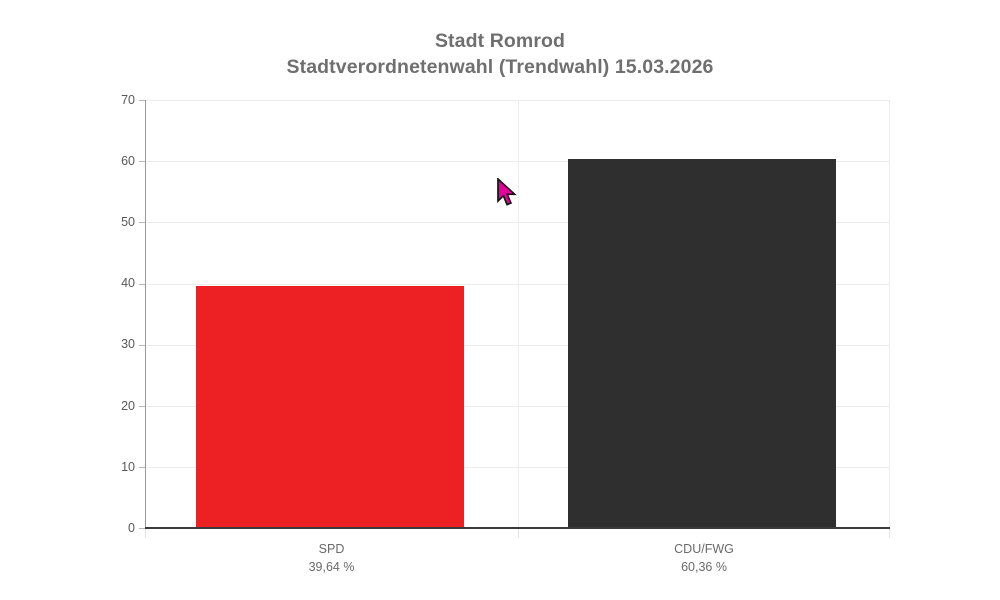 This screenshot has width=1000, height=600. What do you see at coordinates (131, 528) in the screenshot?
I see `y-tick-label-0: 0` at bounding box center [131, 528].